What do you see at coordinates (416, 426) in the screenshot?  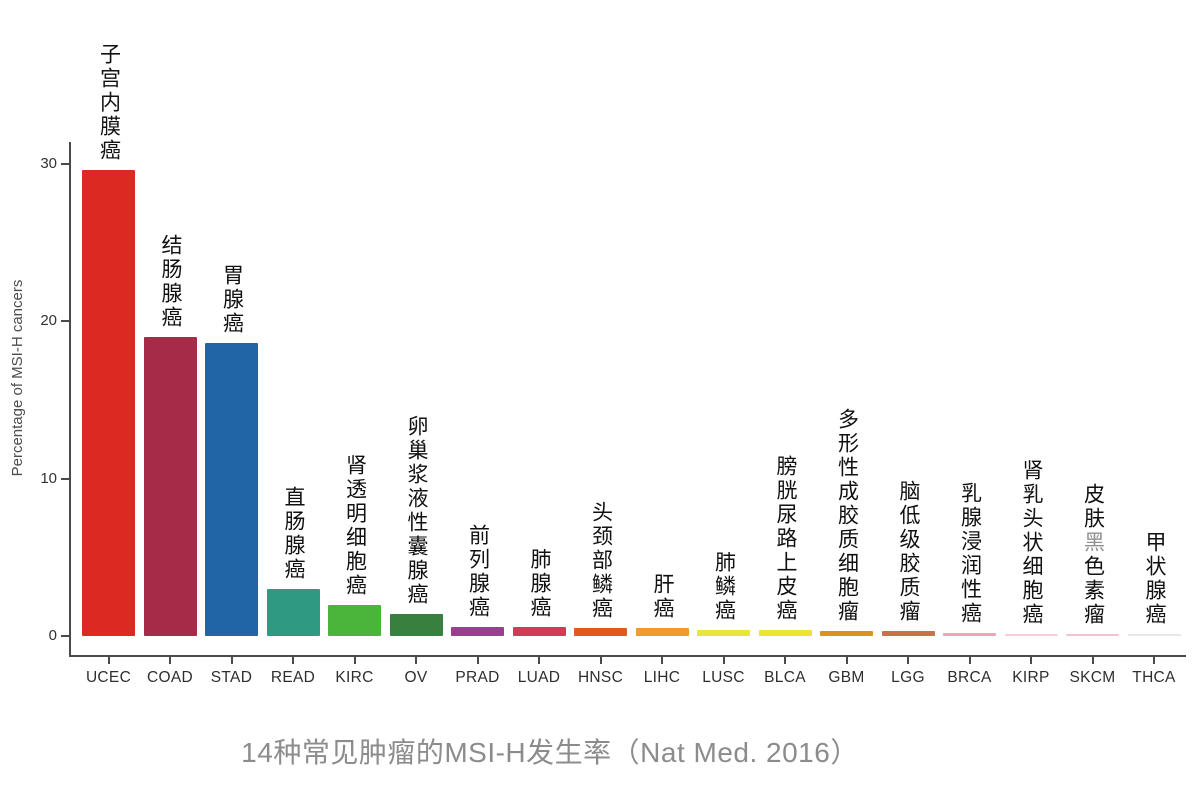 I see `cn-label-char: 卵` at bounding box center [416, 426].